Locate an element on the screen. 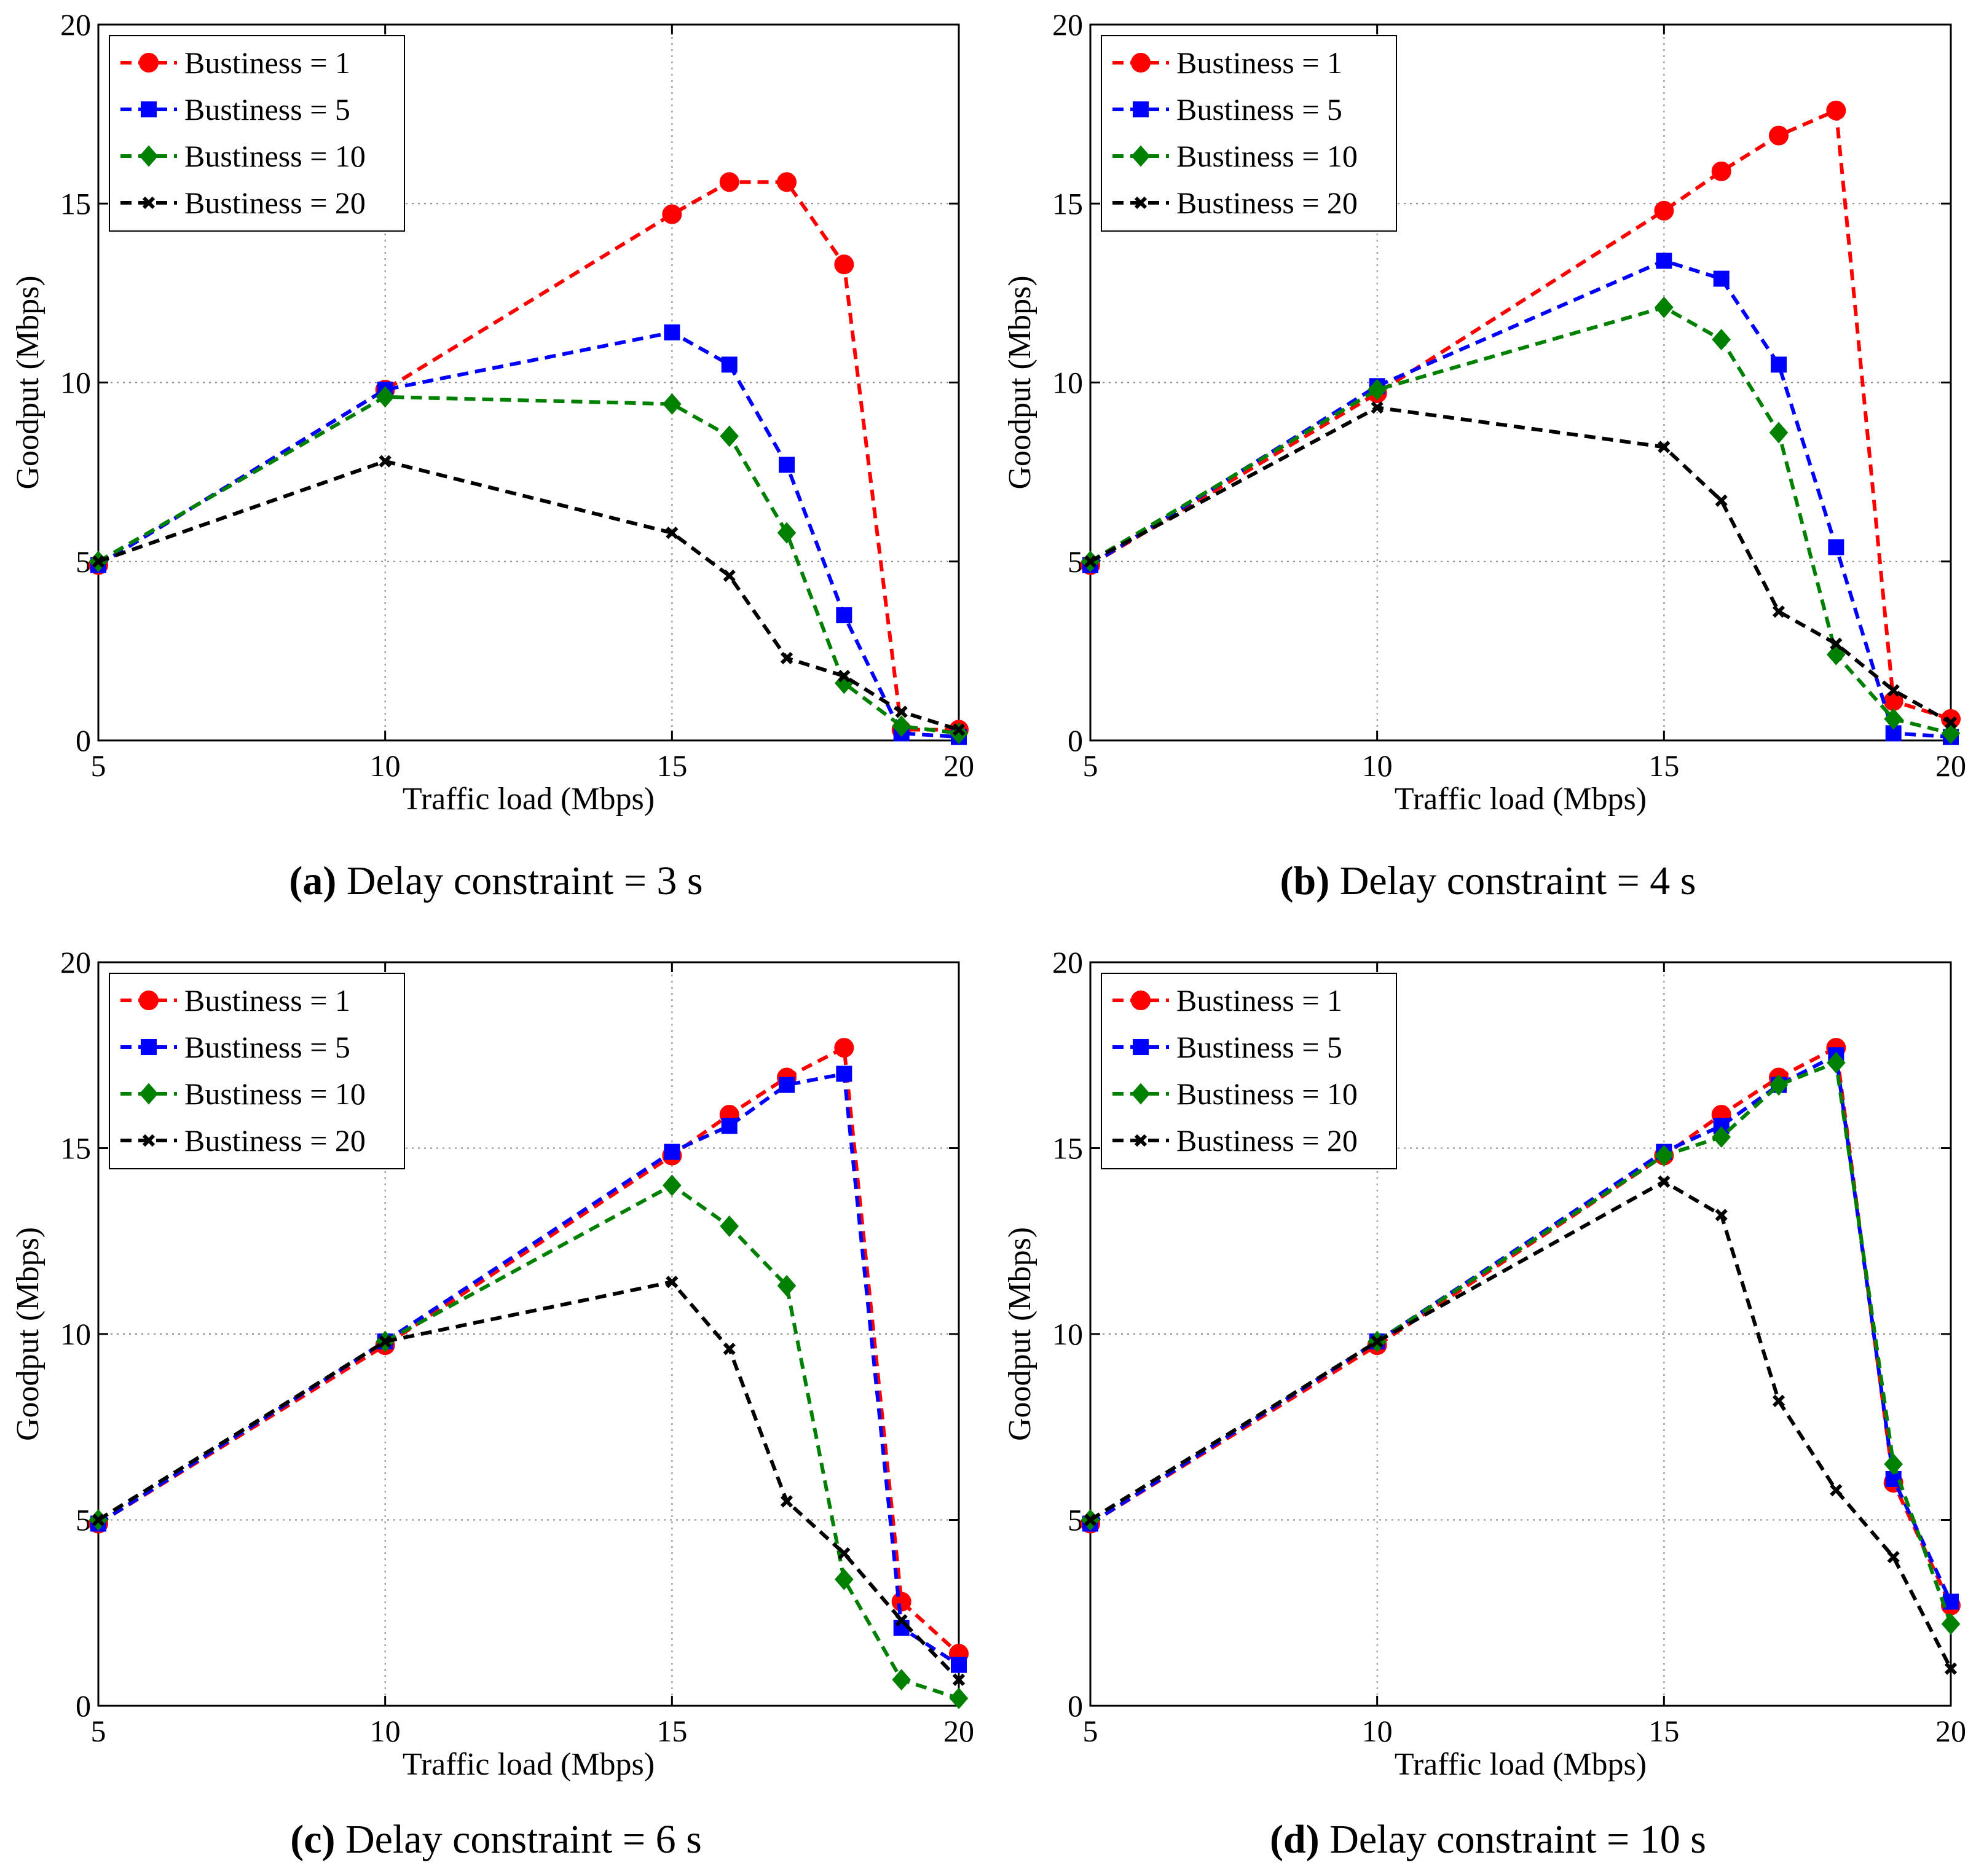  chart-b-legend-label-3: Bustiness = 20 is located at coordinates (1267, 203).